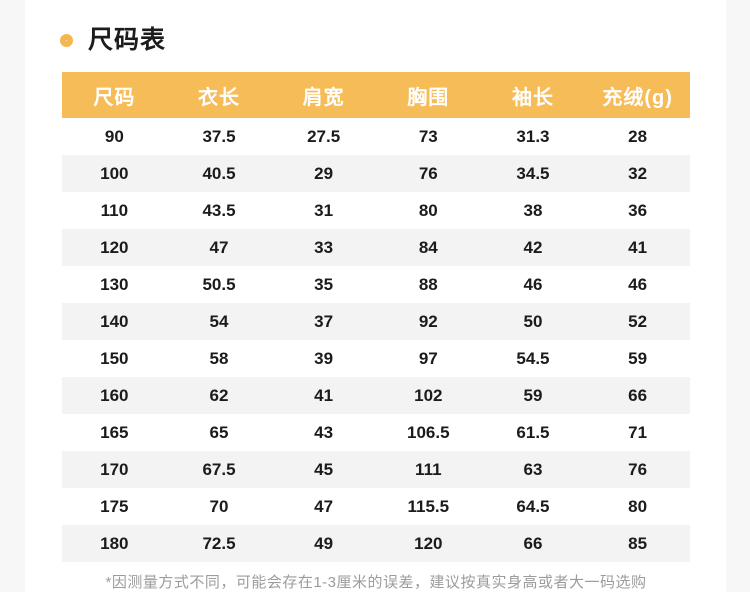  I want to click on table-cell: 62, so click(219, 395).